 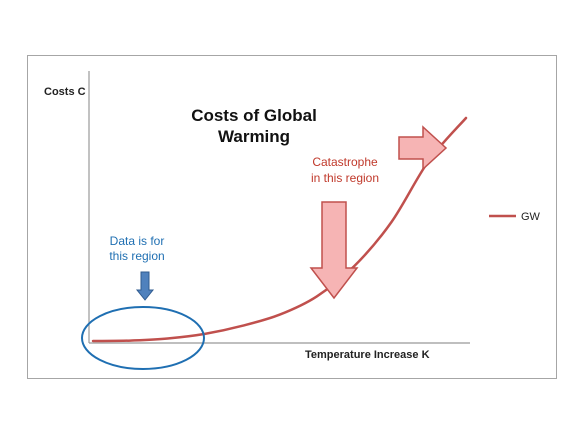 I want to click on arrow-down-data, so click(x=145, y=286).